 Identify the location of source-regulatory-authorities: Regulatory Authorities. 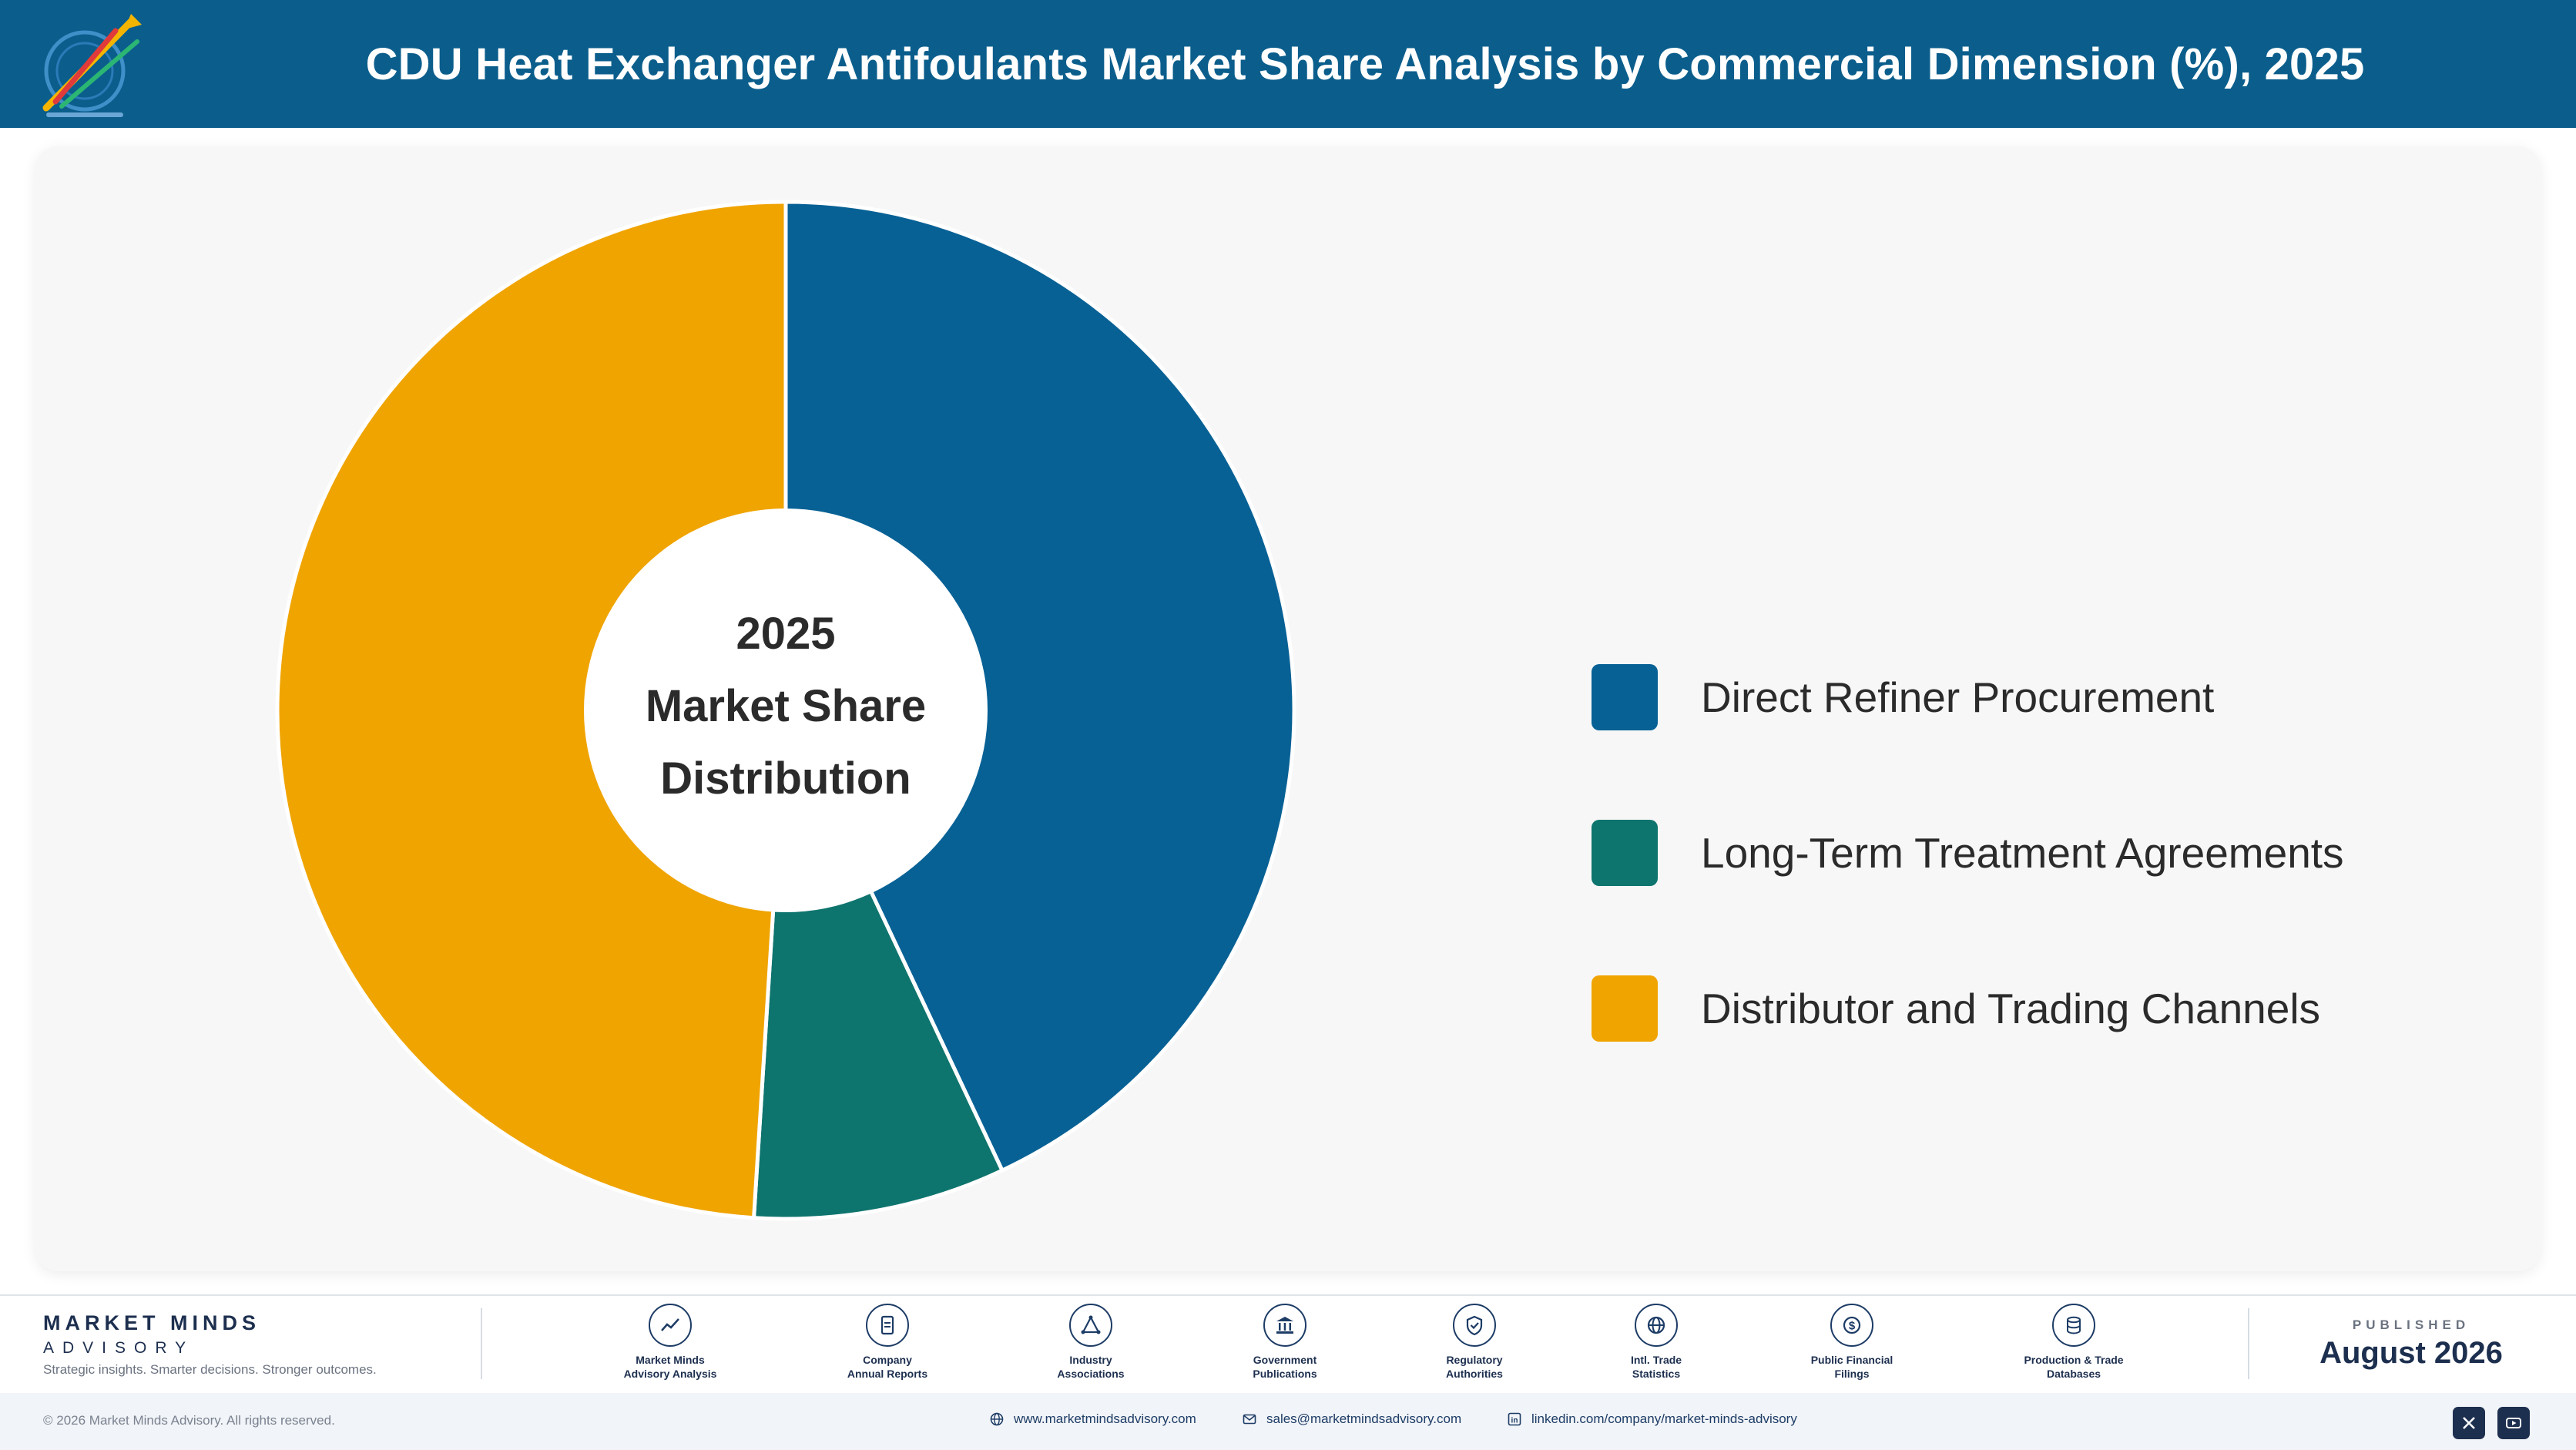
(1474, 1342).